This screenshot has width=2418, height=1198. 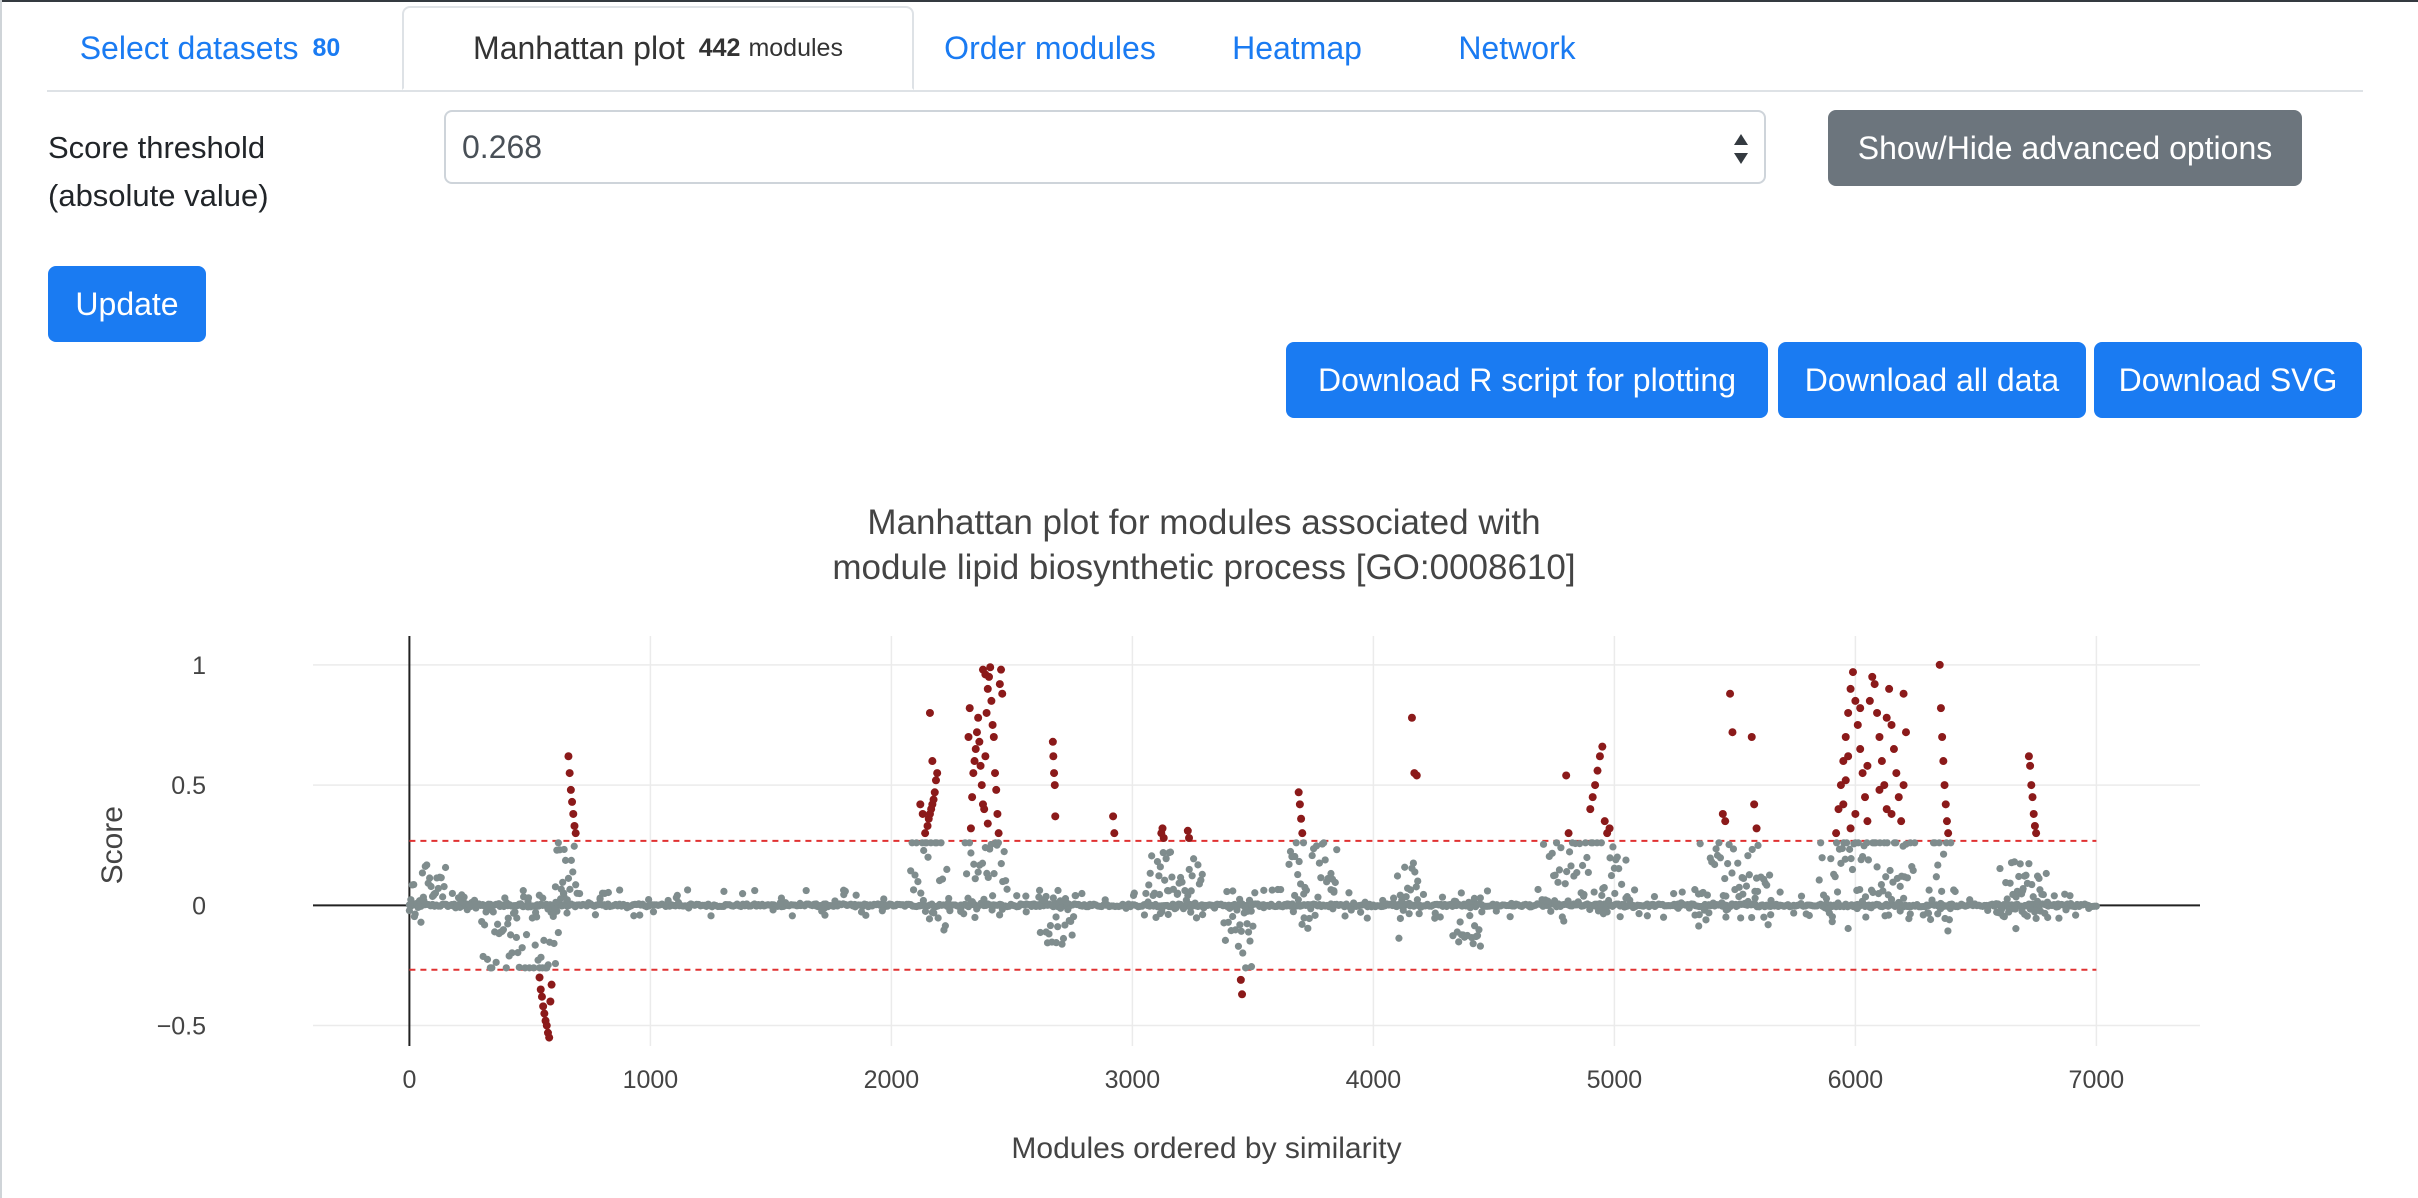 What do you see at coordinates (1517, 48) in the screenshot?
I see `tab-network: Network` at bounding box center [1517, 48].